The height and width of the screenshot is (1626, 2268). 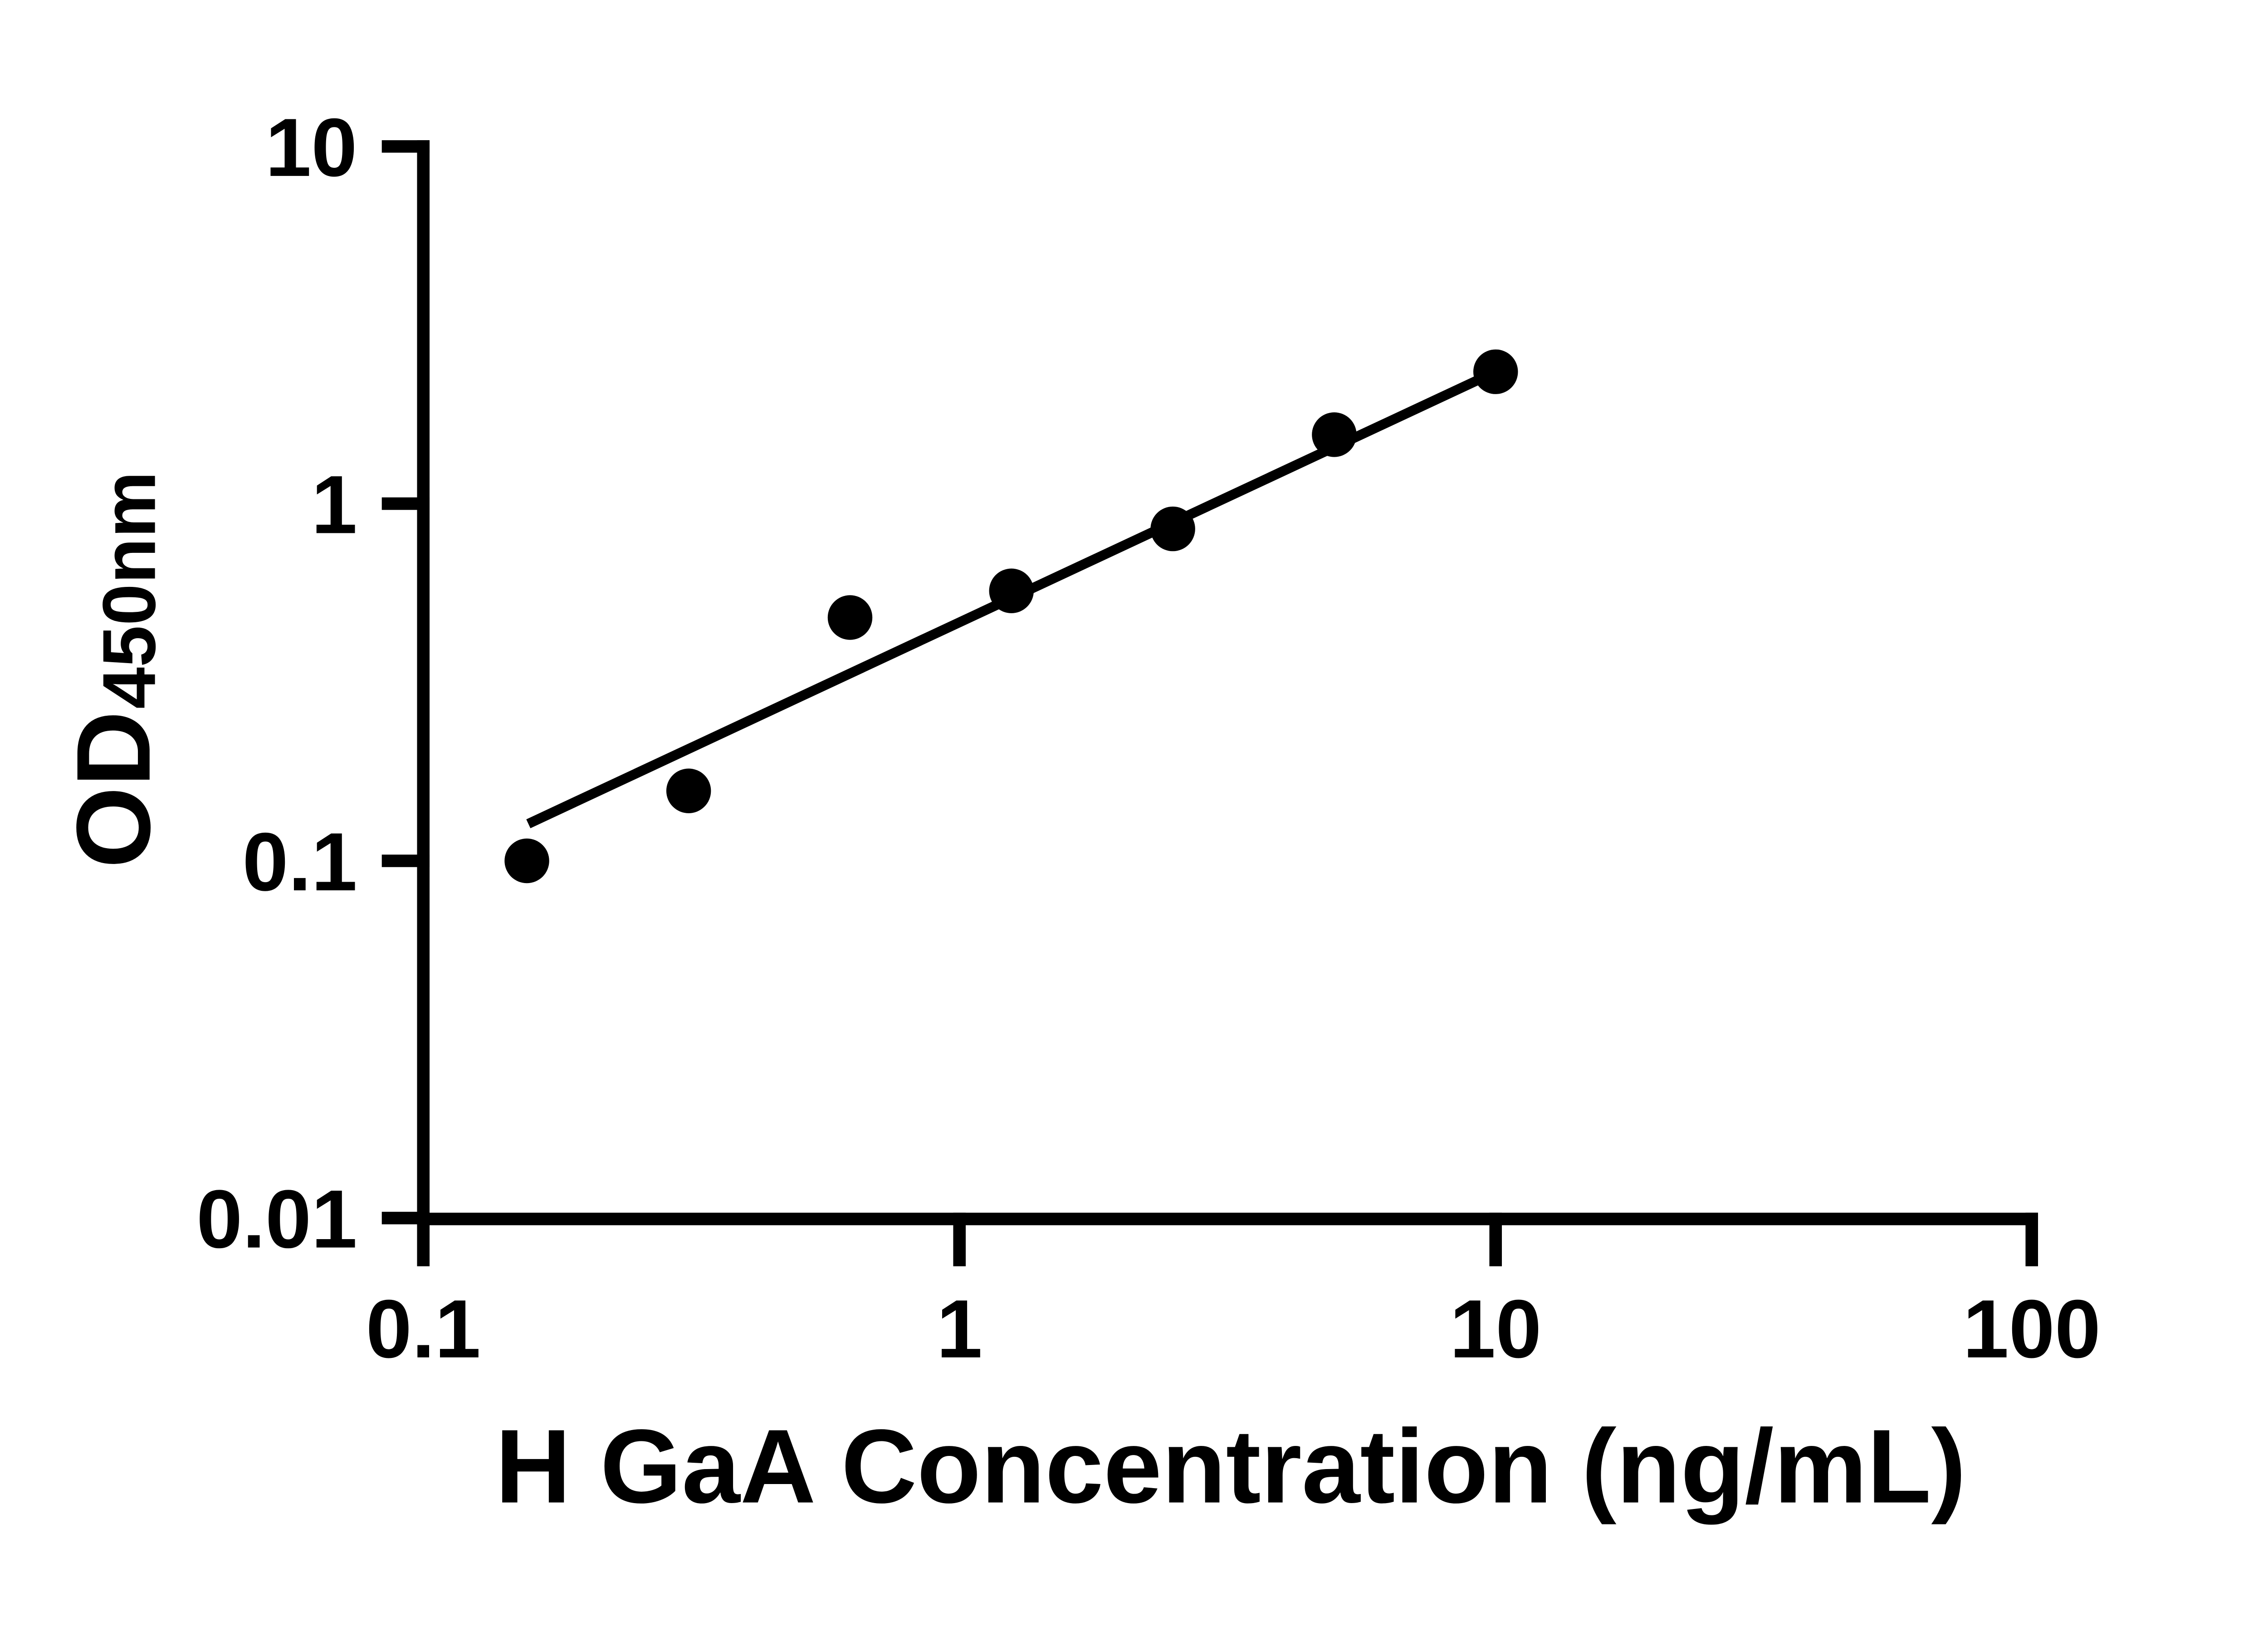 I want to click on y-axis-title-subscript: 450nm, so click(x=130, y=590).